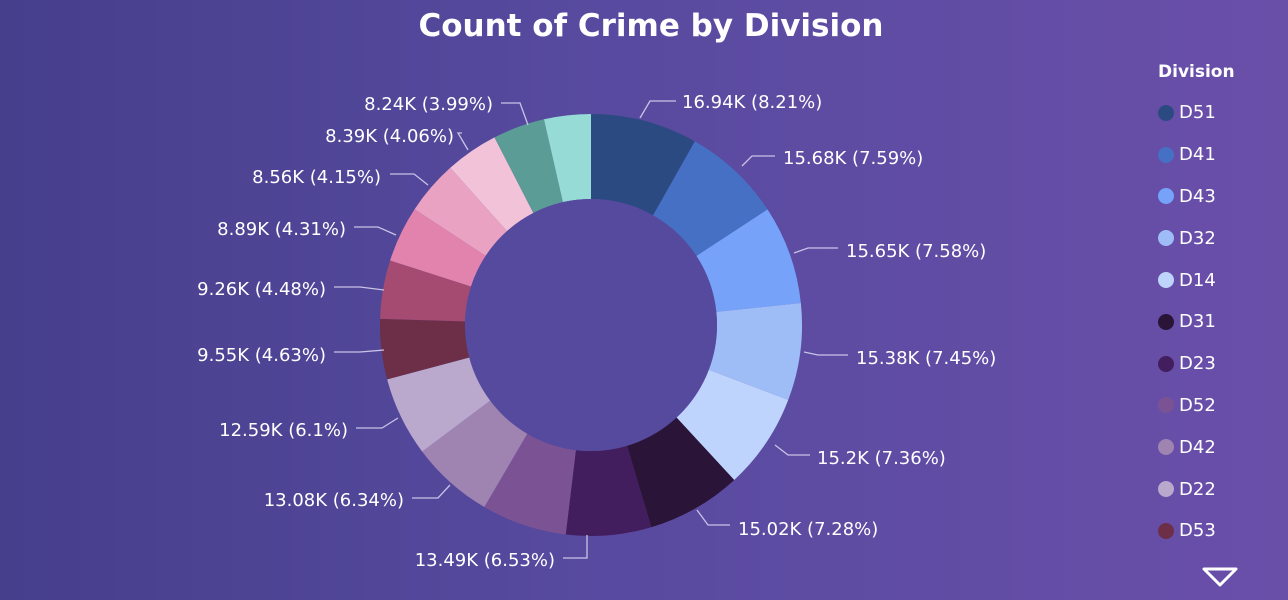  What do you see at coordinates (261, 355) in the screenshot?
I see `data-label-10: 9.55K (4.63%)` at bounding box center [261, 355].